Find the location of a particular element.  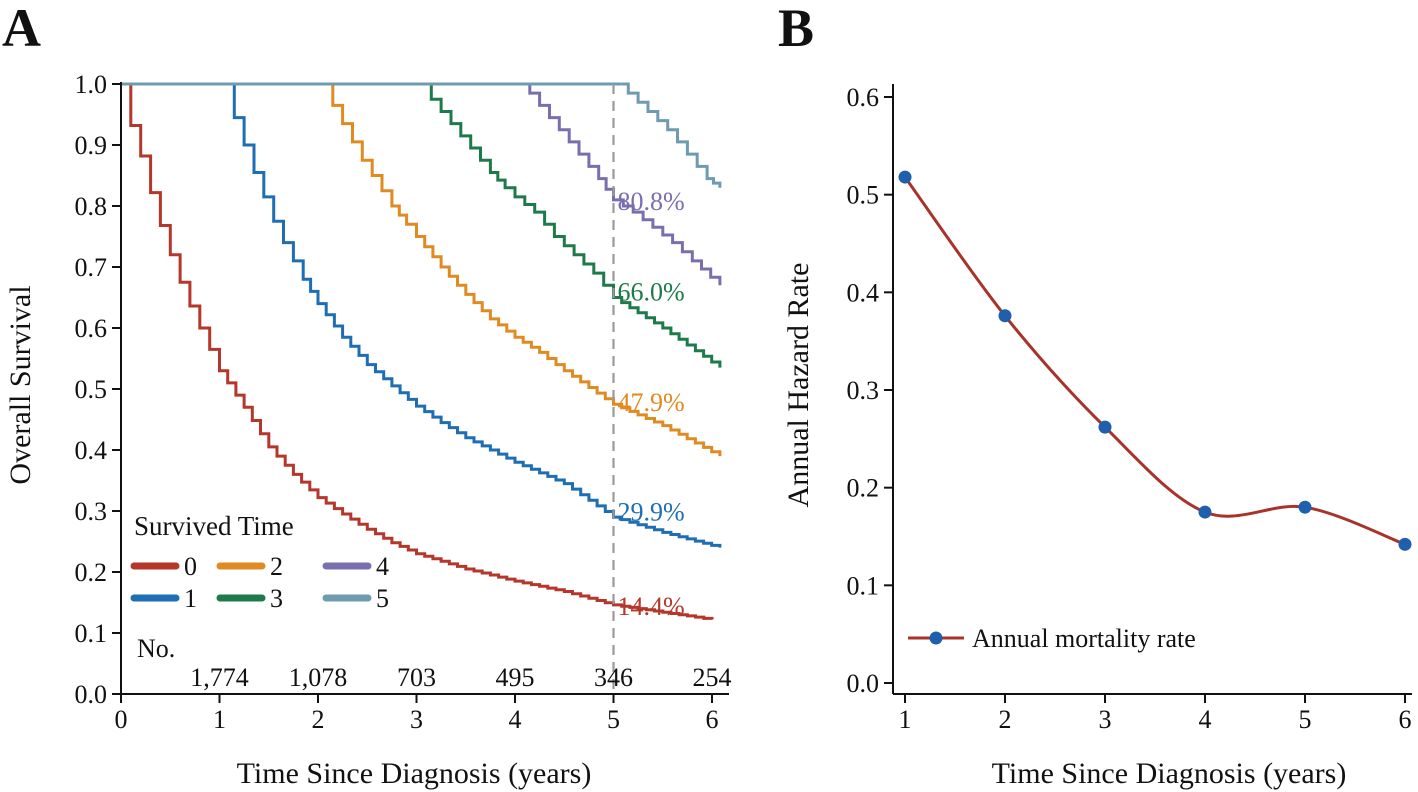

hazard-legend-label: Annual mortality rate is located at coordinates (1084, 638).